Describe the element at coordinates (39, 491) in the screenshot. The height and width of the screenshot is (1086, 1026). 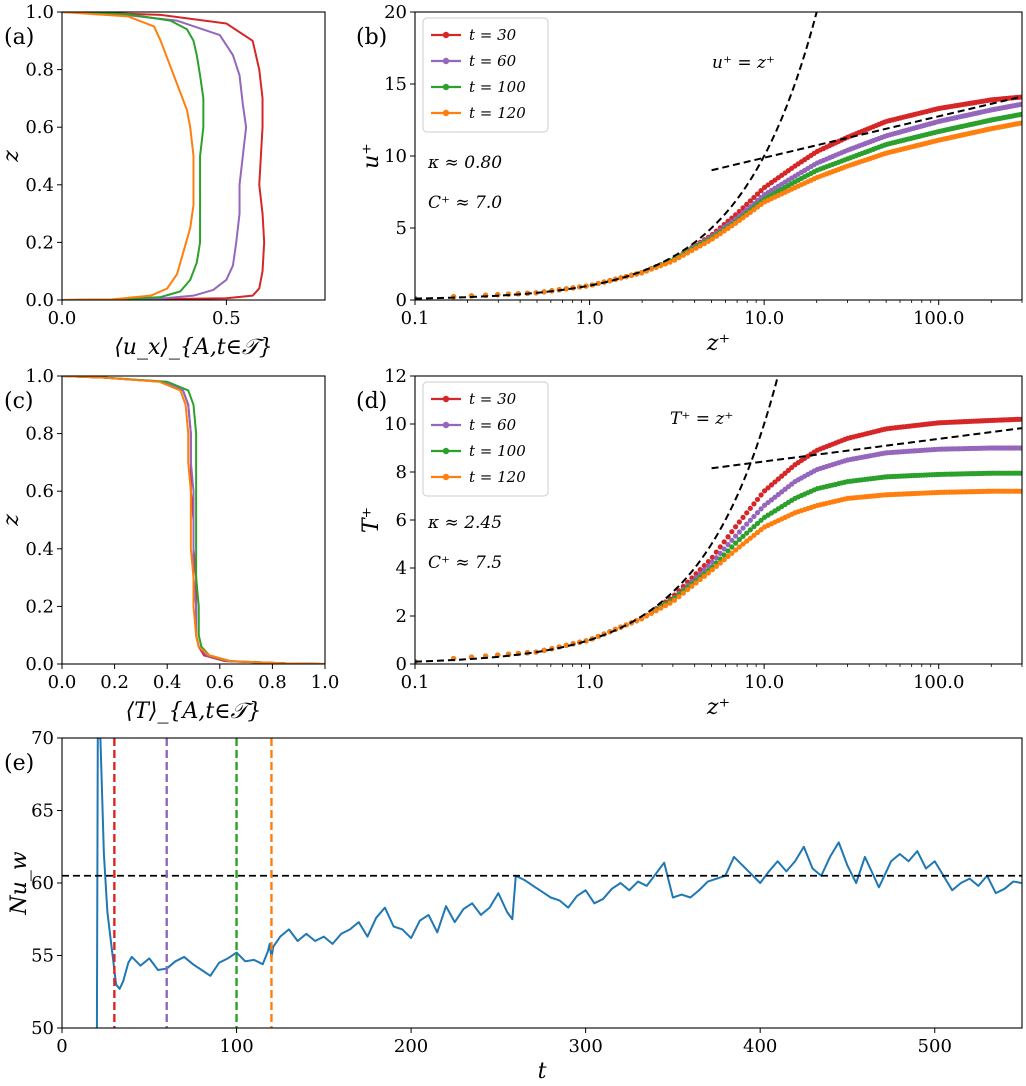
I see `y-tick-label: 0.6` at that location.